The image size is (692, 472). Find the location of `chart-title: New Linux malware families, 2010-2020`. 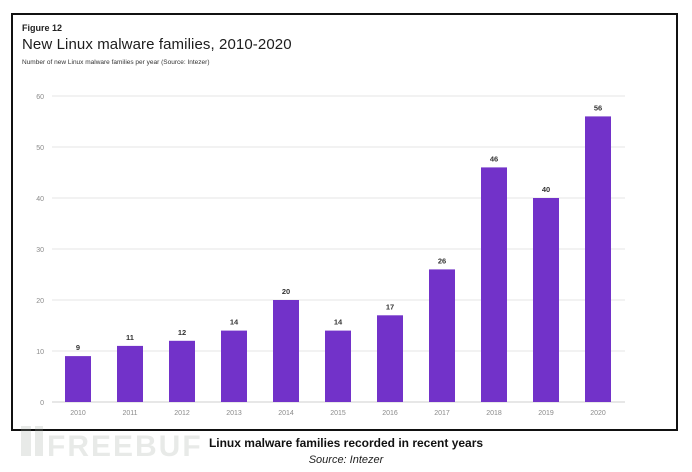

chart-title: New Linux malware families, 2010-2020 is located at coordinates (157, 44).